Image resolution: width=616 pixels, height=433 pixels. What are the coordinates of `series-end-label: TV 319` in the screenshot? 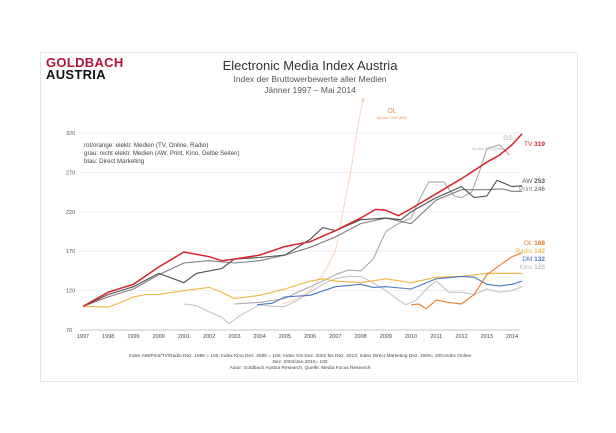 It's located at (534, 144).